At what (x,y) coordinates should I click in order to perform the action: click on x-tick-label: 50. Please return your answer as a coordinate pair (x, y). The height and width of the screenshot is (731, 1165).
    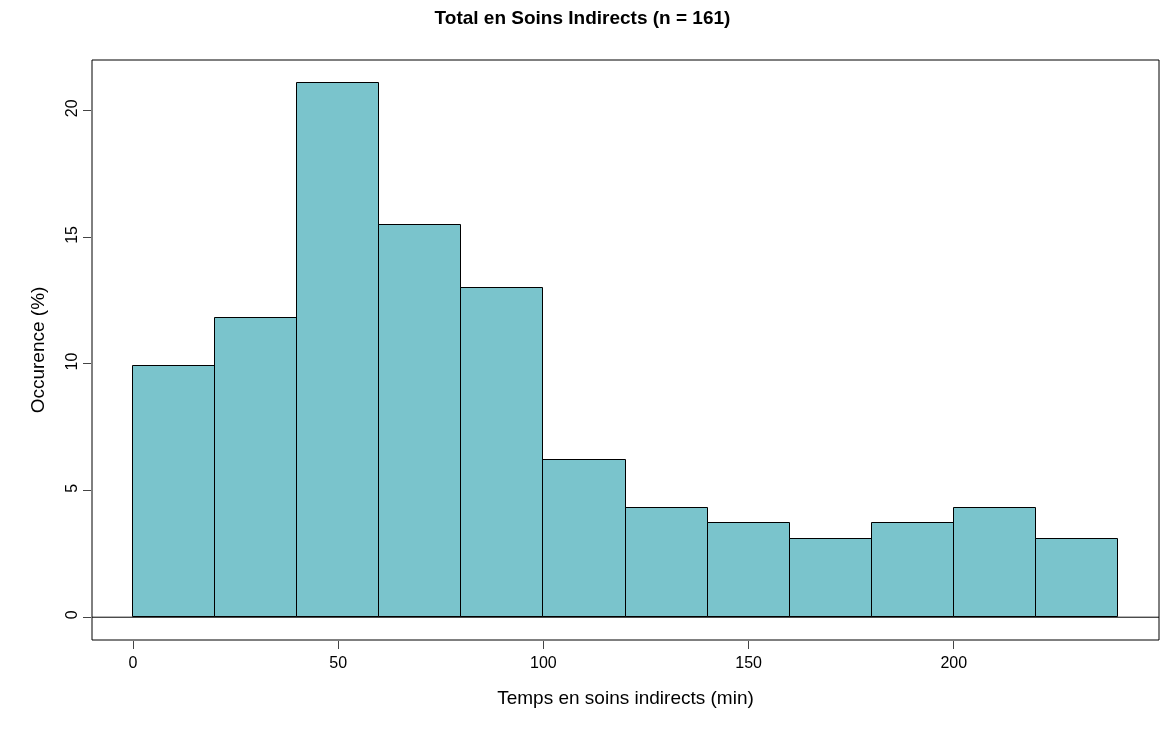
    Looking at the image, I should click on (338, 663).